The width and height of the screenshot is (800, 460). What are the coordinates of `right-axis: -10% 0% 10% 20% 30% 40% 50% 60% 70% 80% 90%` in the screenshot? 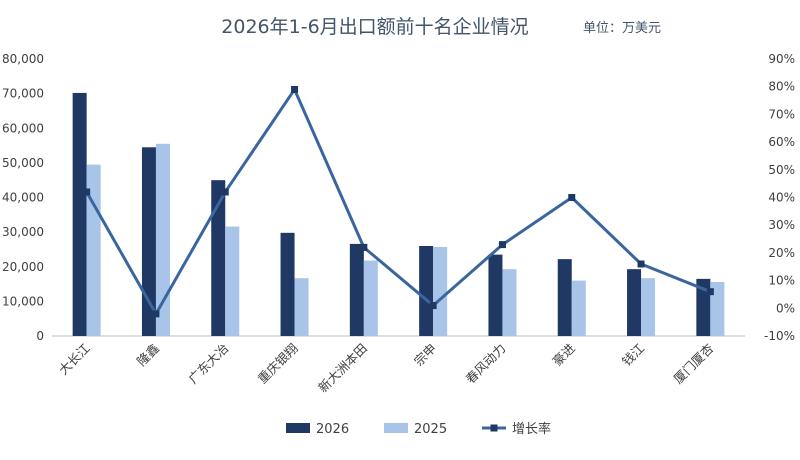 It's located at (779, 197).